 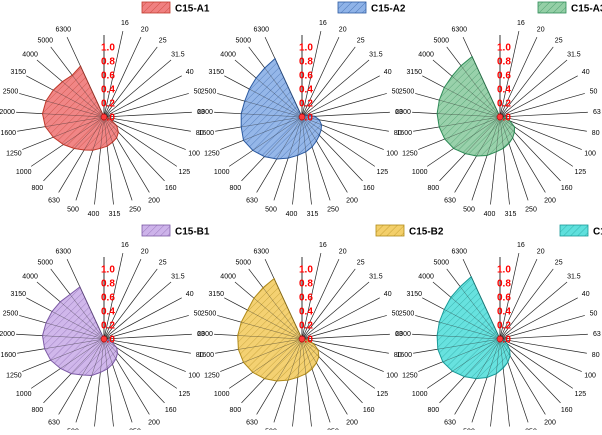 What do you see at coordinates (410, 231) in the screenshot?
I see `legend: C15-B2` at bounding box center [410, 231].